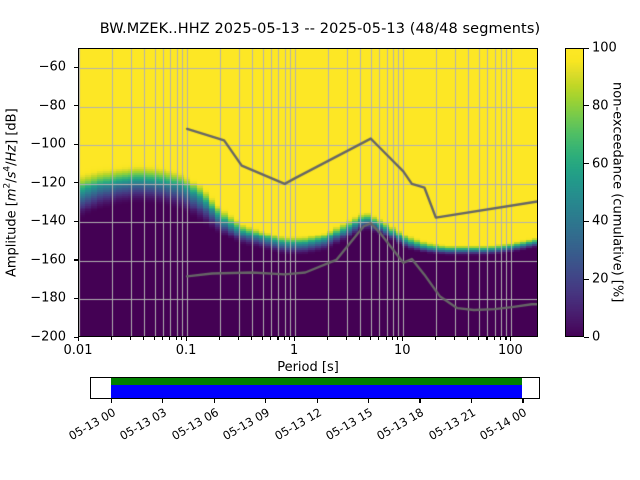 The height and width of the screenshot is (480, 640). What do you see at coordinates (503, 424) in the screenshot?
I see `timeline-tick-label: 05-14 00` at bounding box center [503, 424].